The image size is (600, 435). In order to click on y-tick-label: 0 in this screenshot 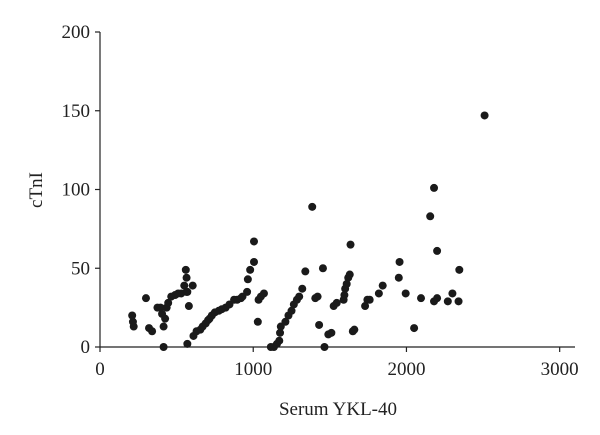, I will do `click(86, 347)`.